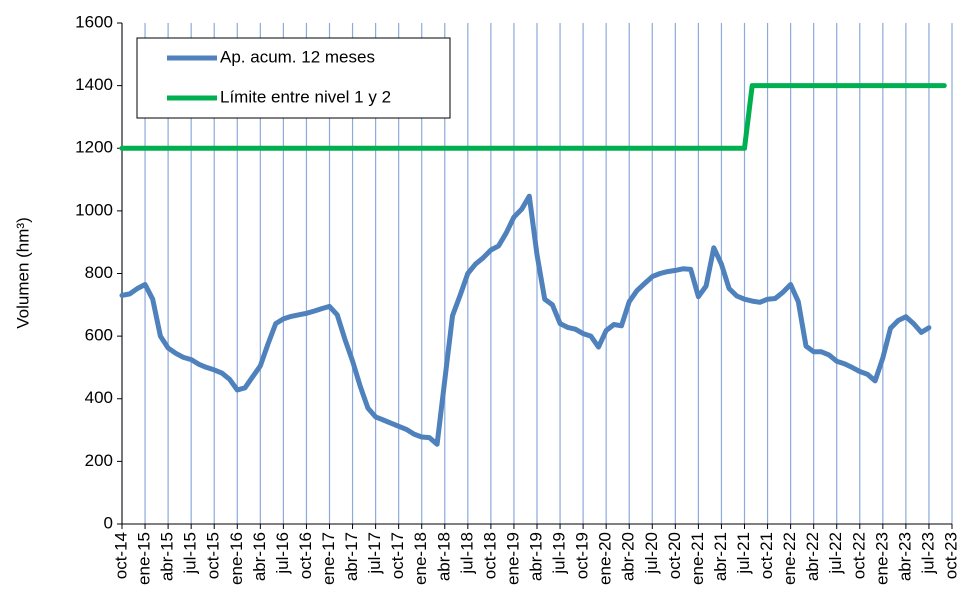 This screenshot has height=606, width=962. What do you see at coordinates (94, 209) in the screenshot?
I see `y-tick-label: 1000` at bounding box center [94, 209].